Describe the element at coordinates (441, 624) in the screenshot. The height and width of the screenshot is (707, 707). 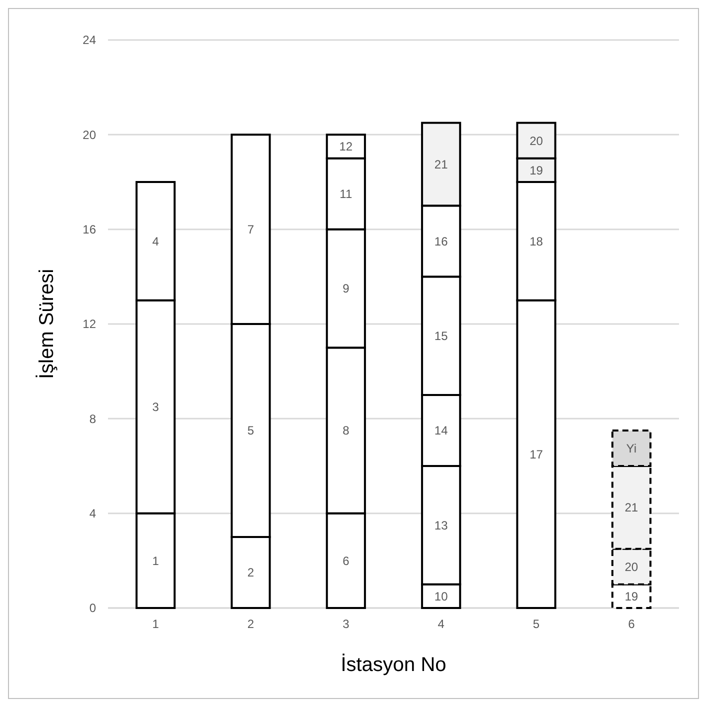
I see `x-tick-label: 4` at that location.